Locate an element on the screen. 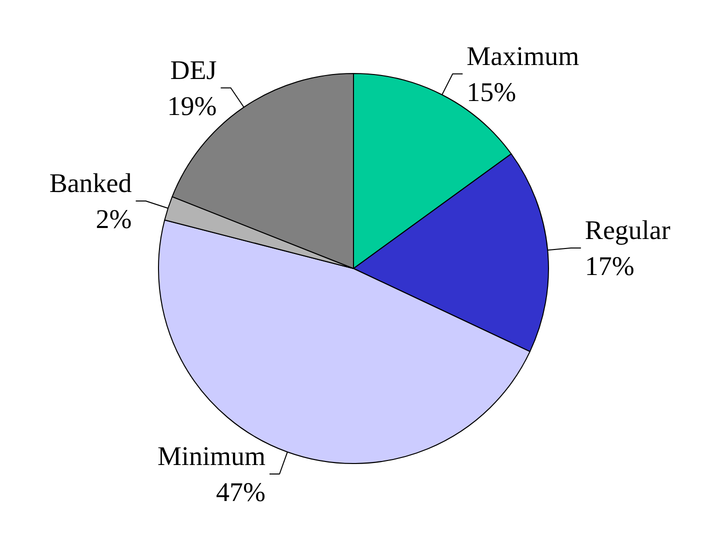  data-label: 17% is located at coordinates (609, 265).